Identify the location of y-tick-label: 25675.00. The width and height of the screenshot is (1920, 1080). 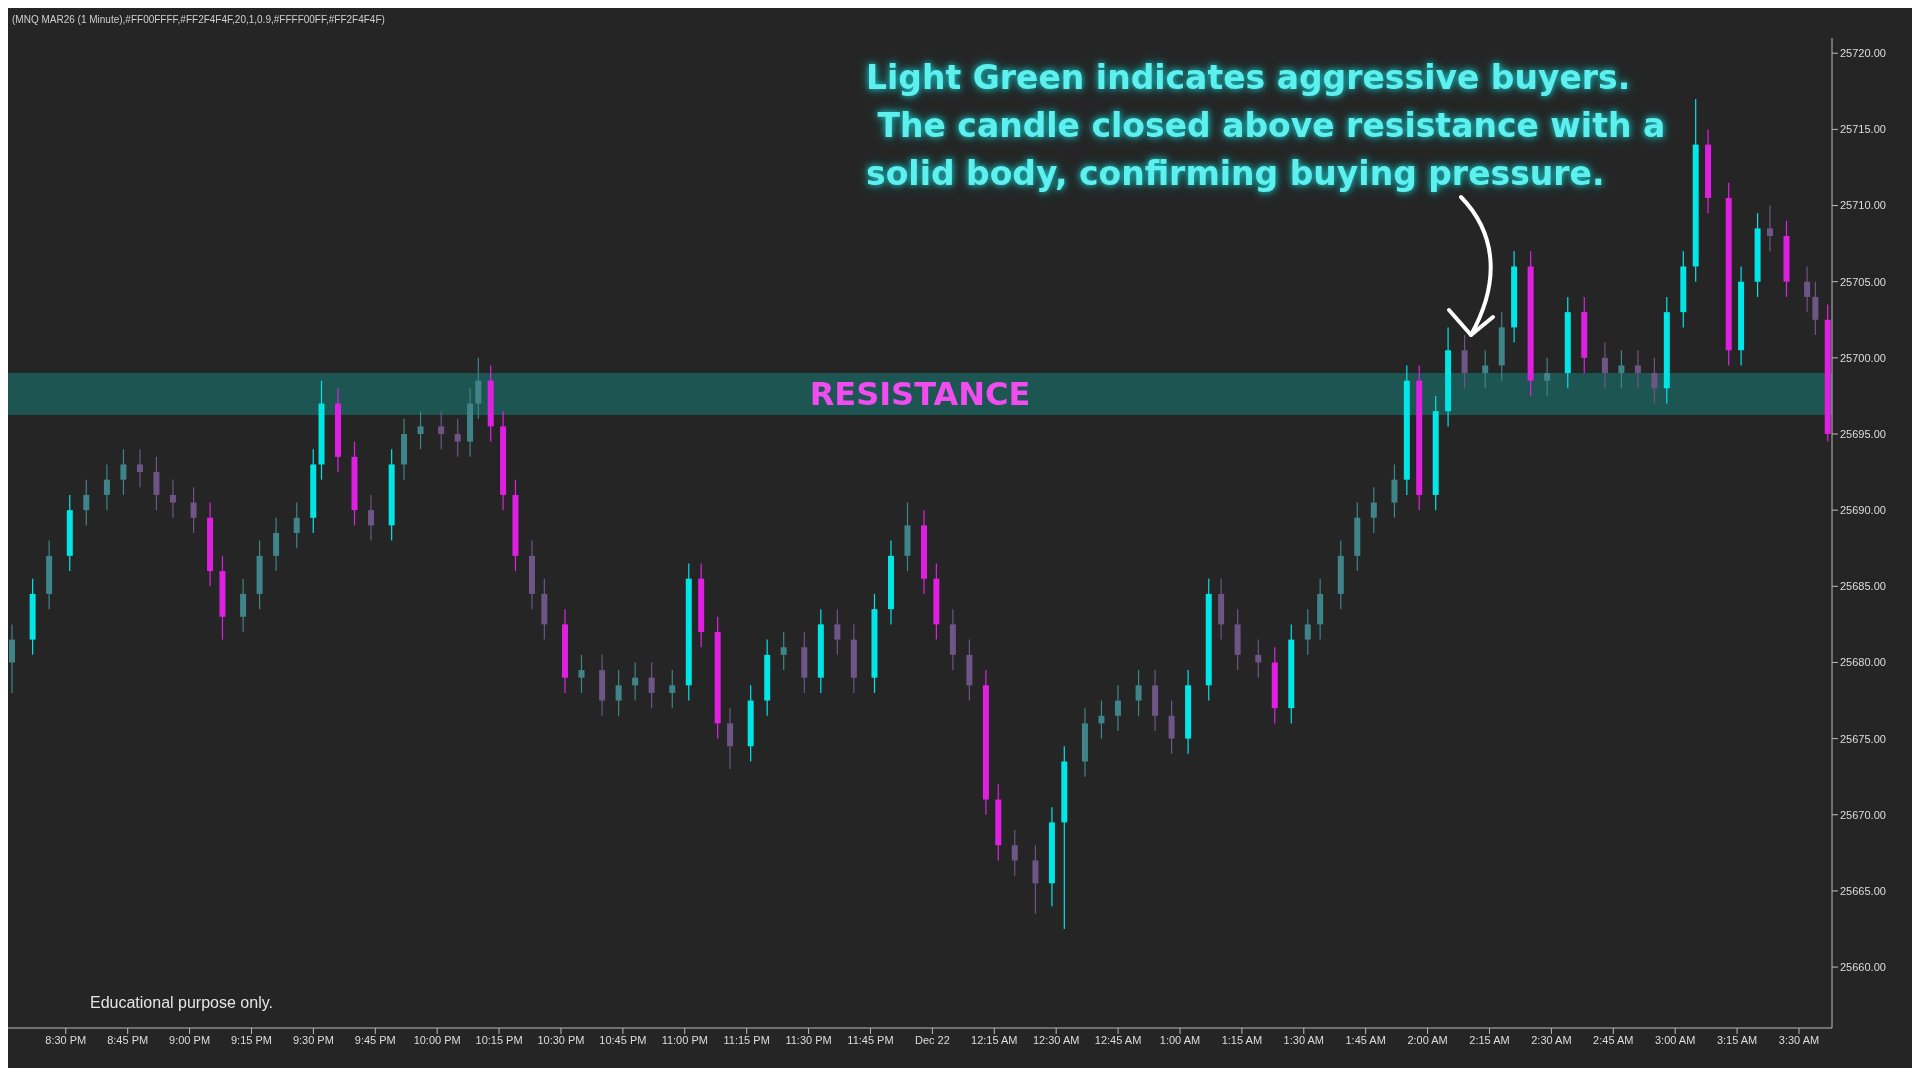
(1863, 738).